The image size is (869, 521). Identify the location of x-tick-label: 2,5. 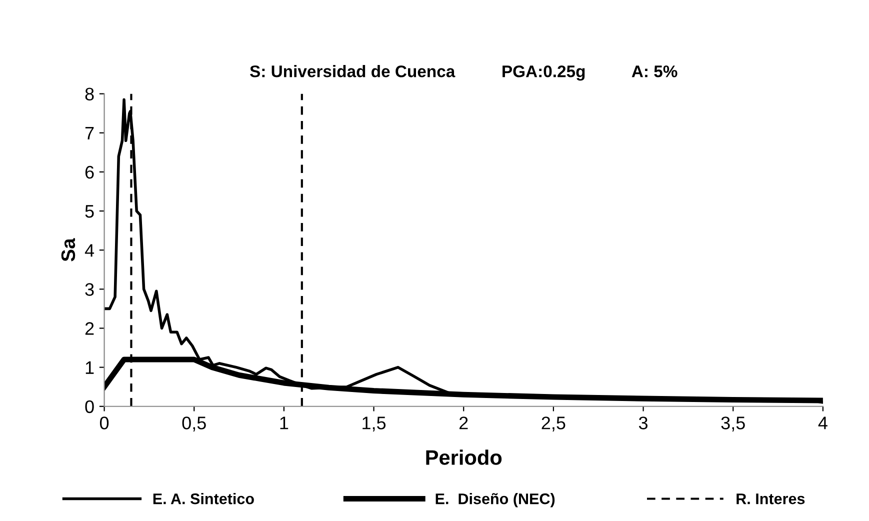
(554, 424).